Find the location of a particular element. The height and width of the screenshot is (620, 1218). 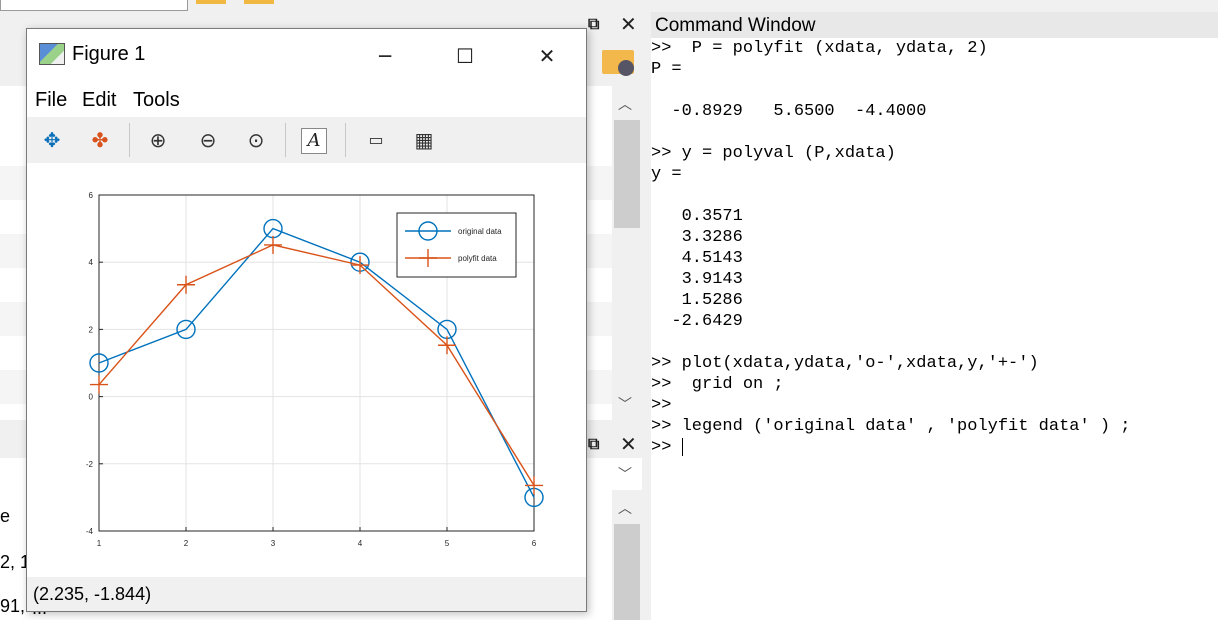

figure-toolbar: ✥ ✤ ⊕ ⊖ ⊙ A ▭ ▦ is located at coordinates (306, 140).